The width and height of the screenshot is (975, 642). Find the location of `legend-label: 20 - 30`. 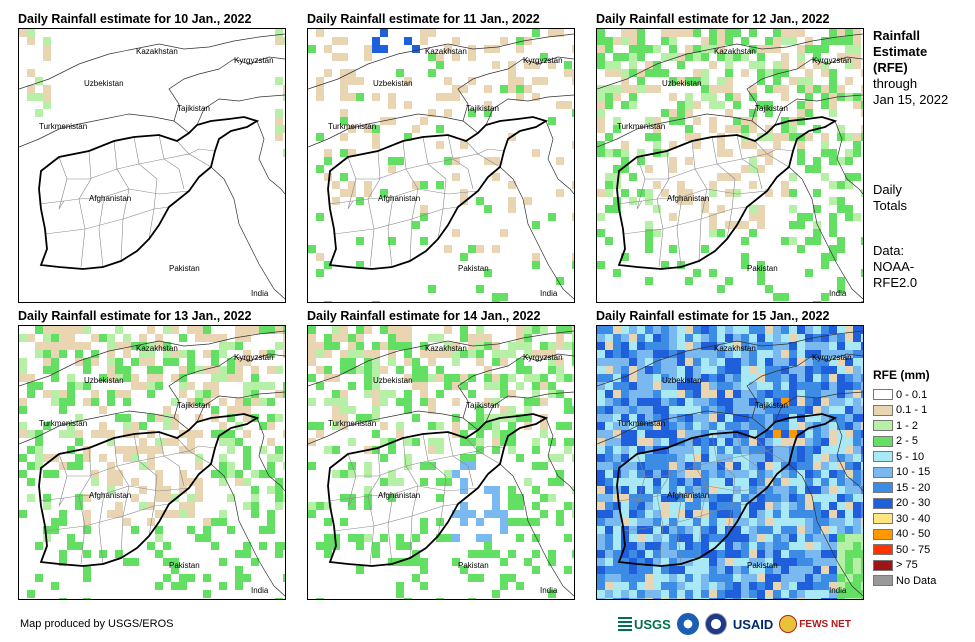

legend-label: 20 - 30 is located at coordinates (913, 503).